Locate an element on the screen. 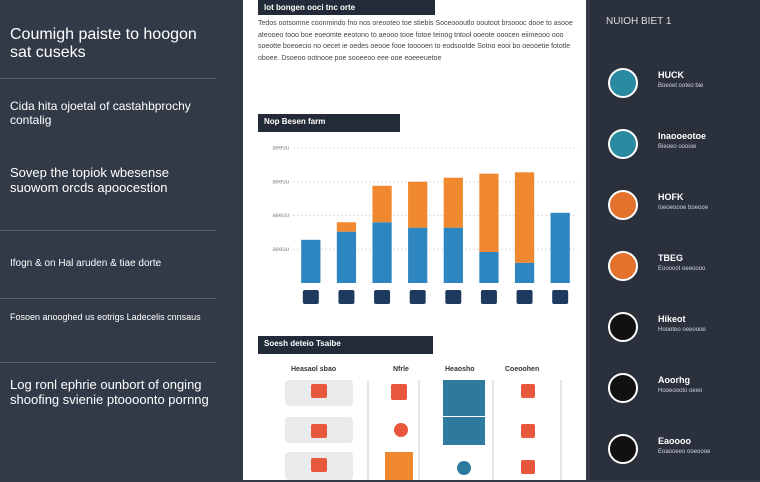 Image resolution: width=760 pixels, height=482 pixels. item-title: HOFK is located at coordinates (671, 197).